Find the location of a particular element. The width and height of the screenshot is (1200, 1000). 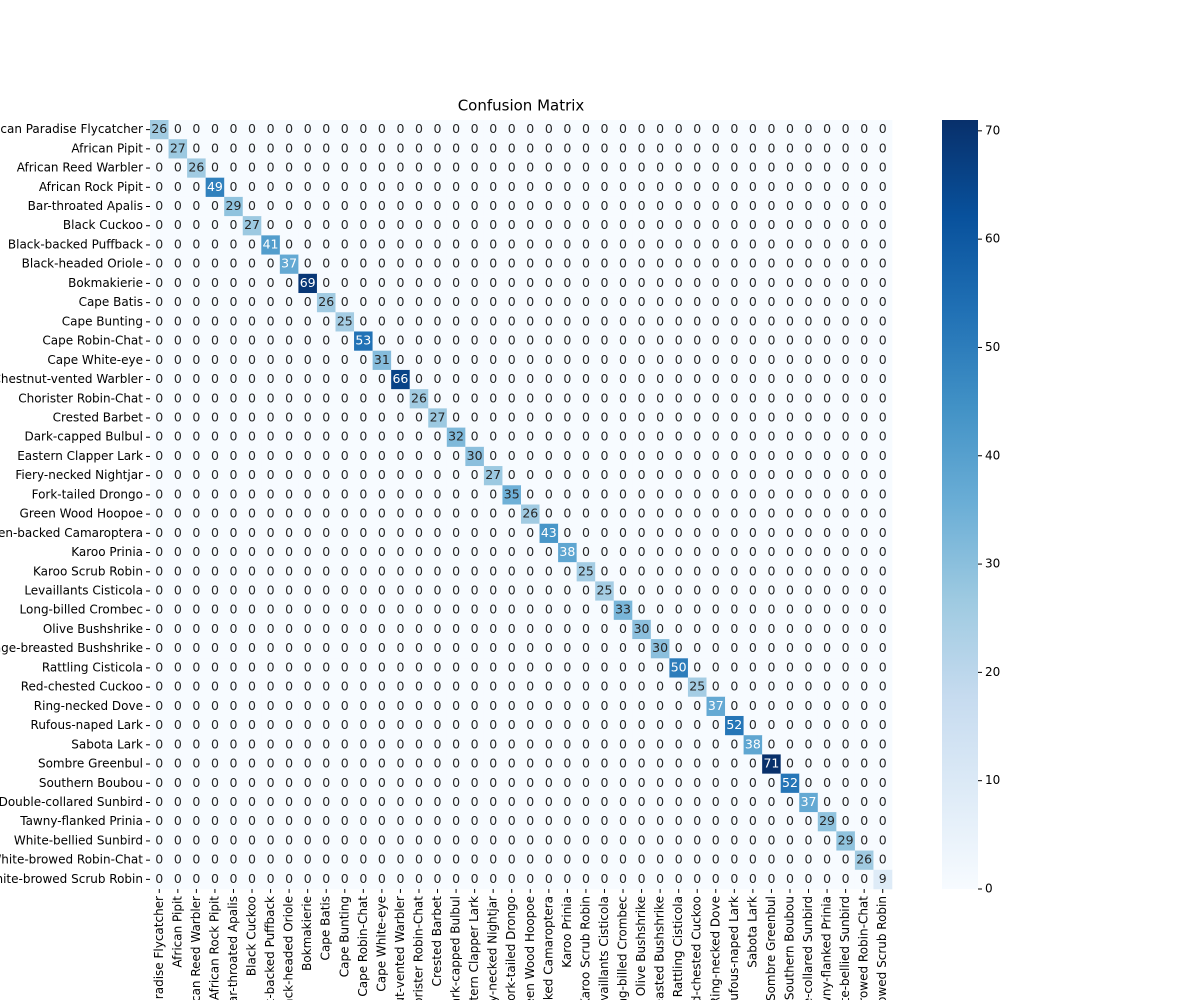

cell-label: 25 is located at coordinates (586, 570).